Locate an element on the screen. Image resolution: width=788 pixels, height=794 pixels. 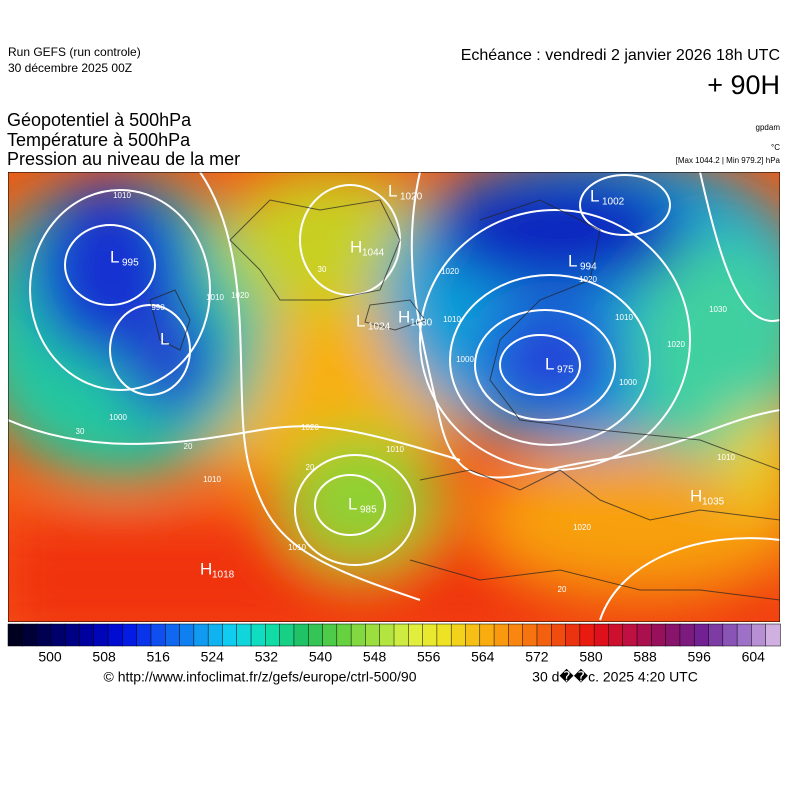
colorbar-label: 596 is located at coordinates (700, 657).